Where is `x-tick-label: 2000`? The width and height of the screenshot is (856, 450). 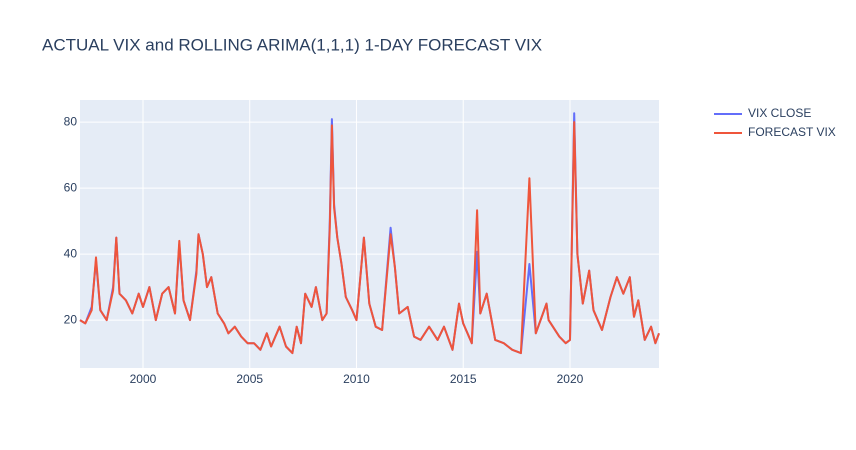
x-tick-label: 2000 is located at coordinates (143, 379).